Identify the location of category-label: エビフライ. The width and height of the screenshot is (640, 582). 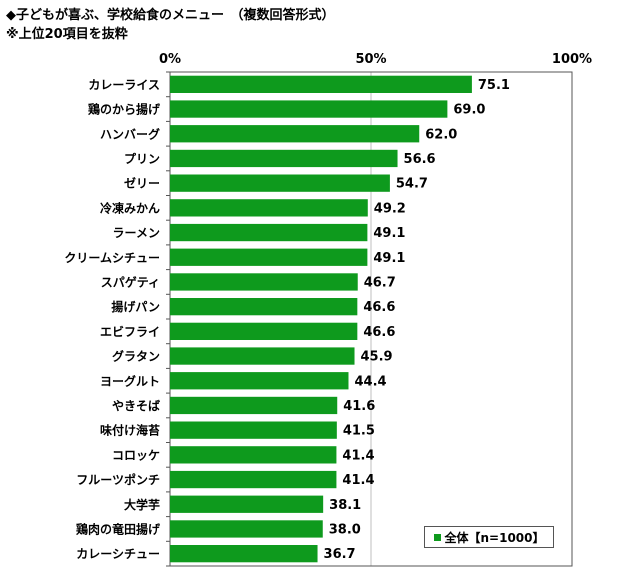
(130, 331).